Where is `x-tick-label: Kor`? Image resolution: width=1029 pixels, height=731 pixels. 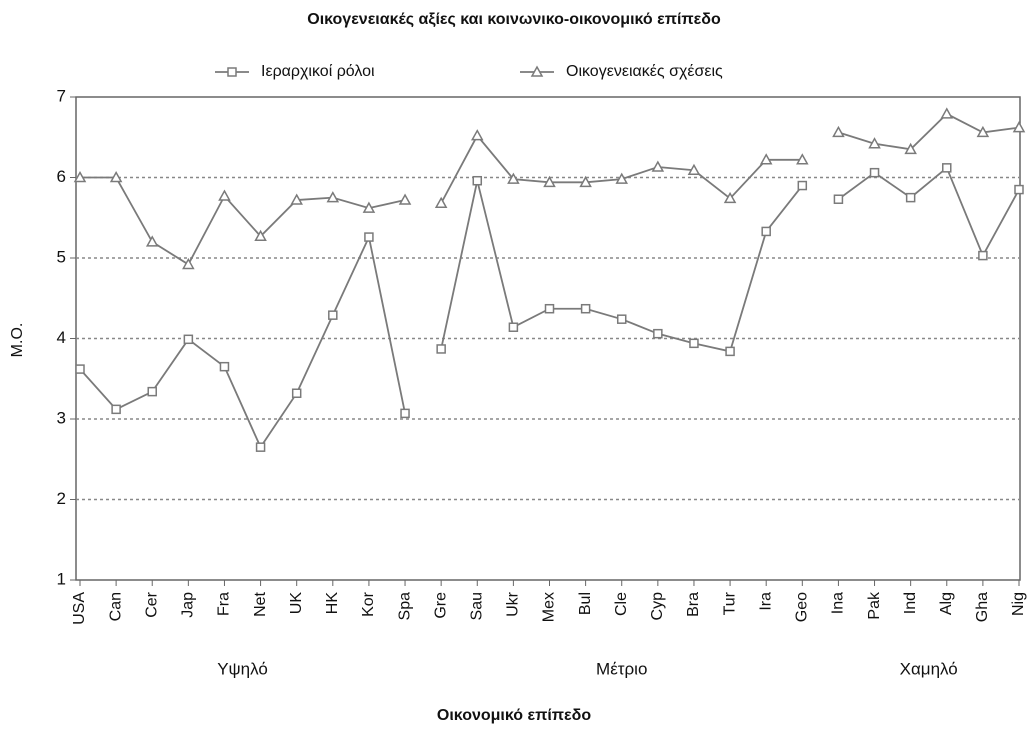 x-tick-label: Kor is located at coordinates (368, 604).